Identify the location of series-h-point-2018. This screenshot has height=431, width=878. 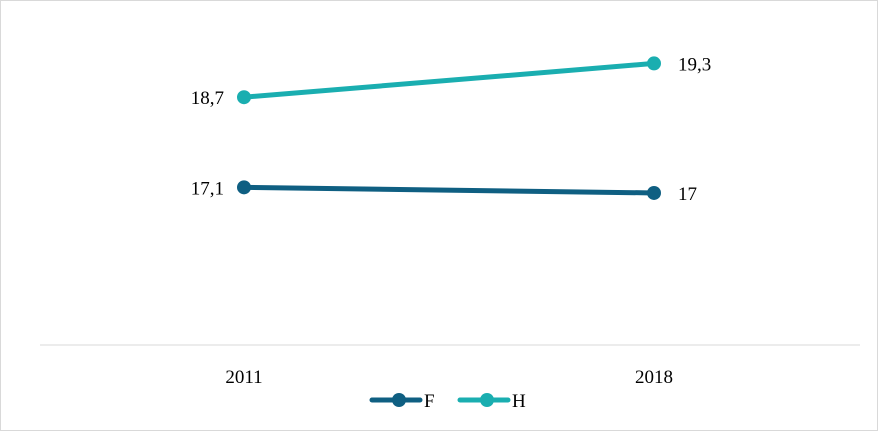
(654, 63).